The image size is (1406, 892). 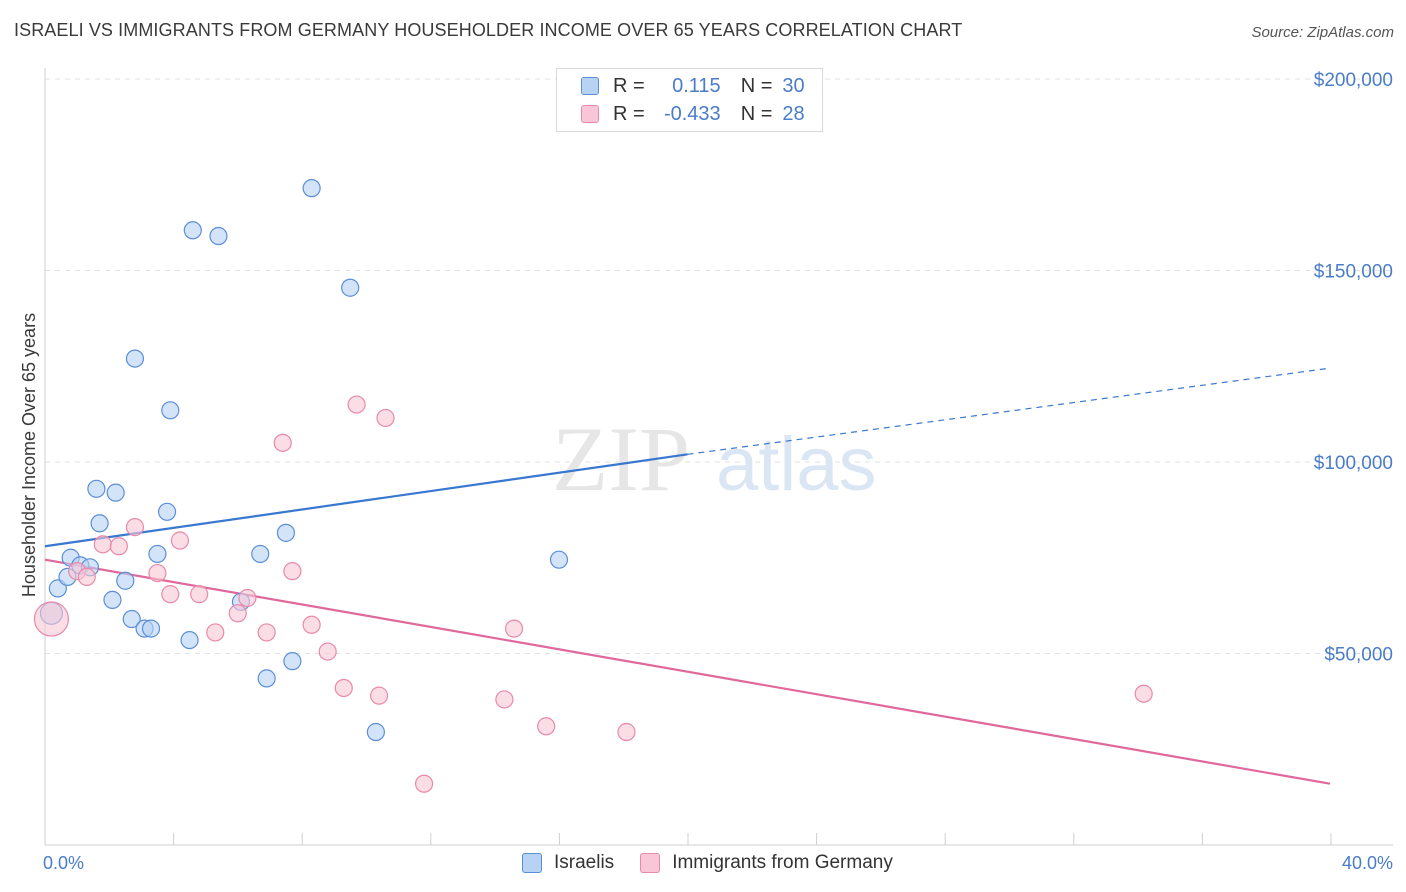 What do you see at coordinates (793, 85) in the screenshot?
I see `legend-n-value: 30` at bounding box center [793, 85].